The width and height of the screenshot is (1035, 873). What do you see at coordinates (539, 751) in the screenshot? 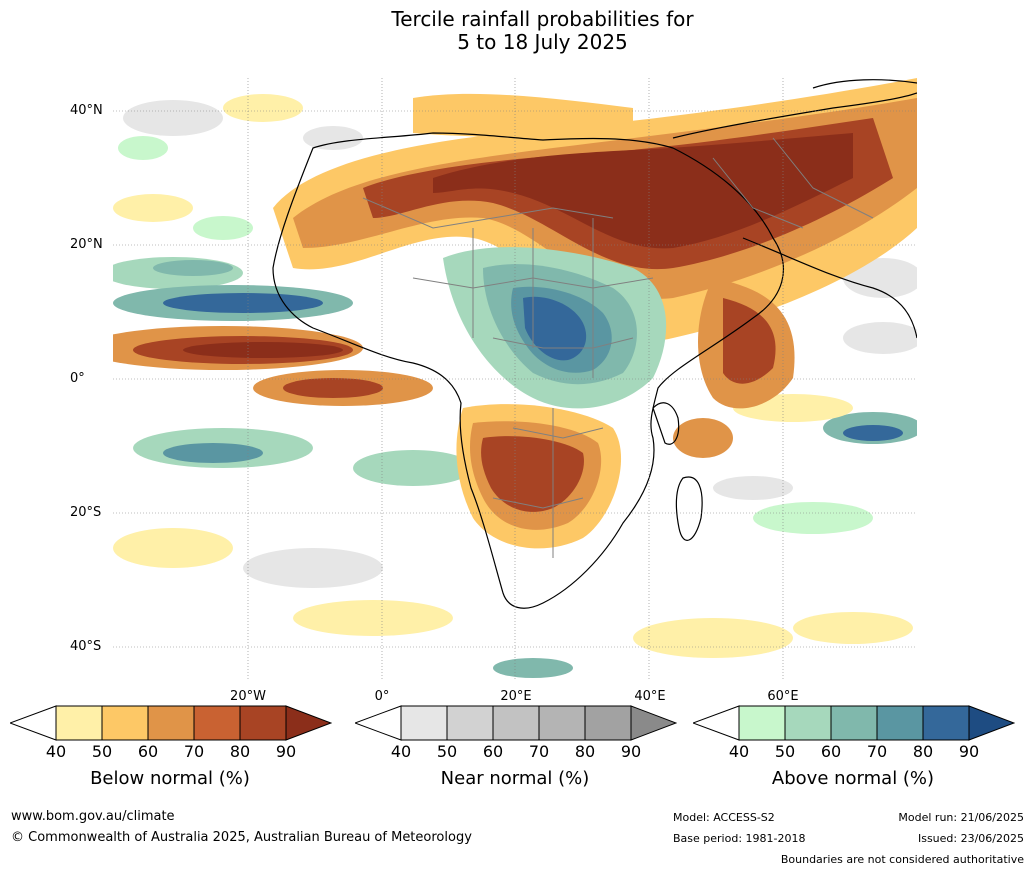
I see `legend-near-tick-70: 70` at bounding box center [539, 751].